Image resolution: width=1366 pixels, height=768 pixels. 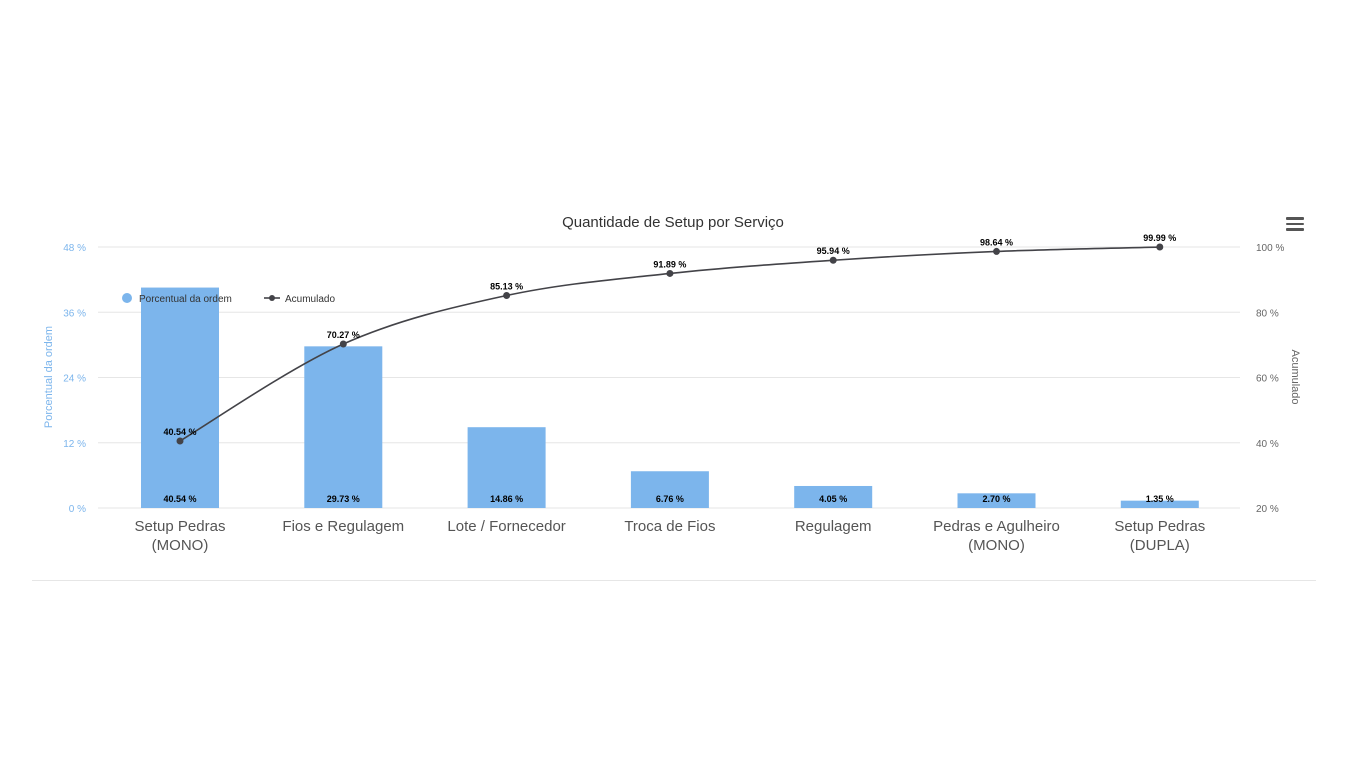 What do you see at coordinates (180, 536) in the screenshot?
I see `x-tick-label: Setup Pedras (MONO)` at bounding box center [180, 536].